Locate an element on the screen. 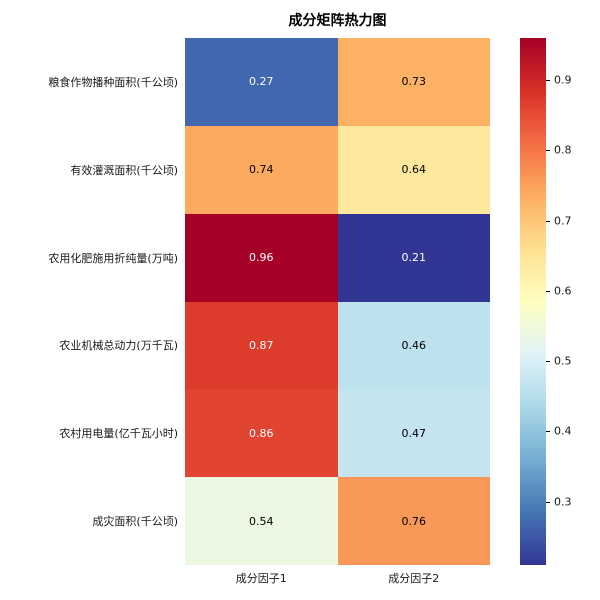  heatmap-cell: 0.27 is located at coordinates (261, 82).